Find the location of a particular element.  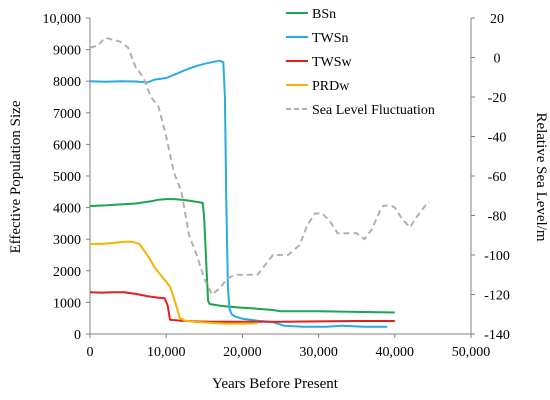

series-line-twsw is located at coordinates (242, 307).